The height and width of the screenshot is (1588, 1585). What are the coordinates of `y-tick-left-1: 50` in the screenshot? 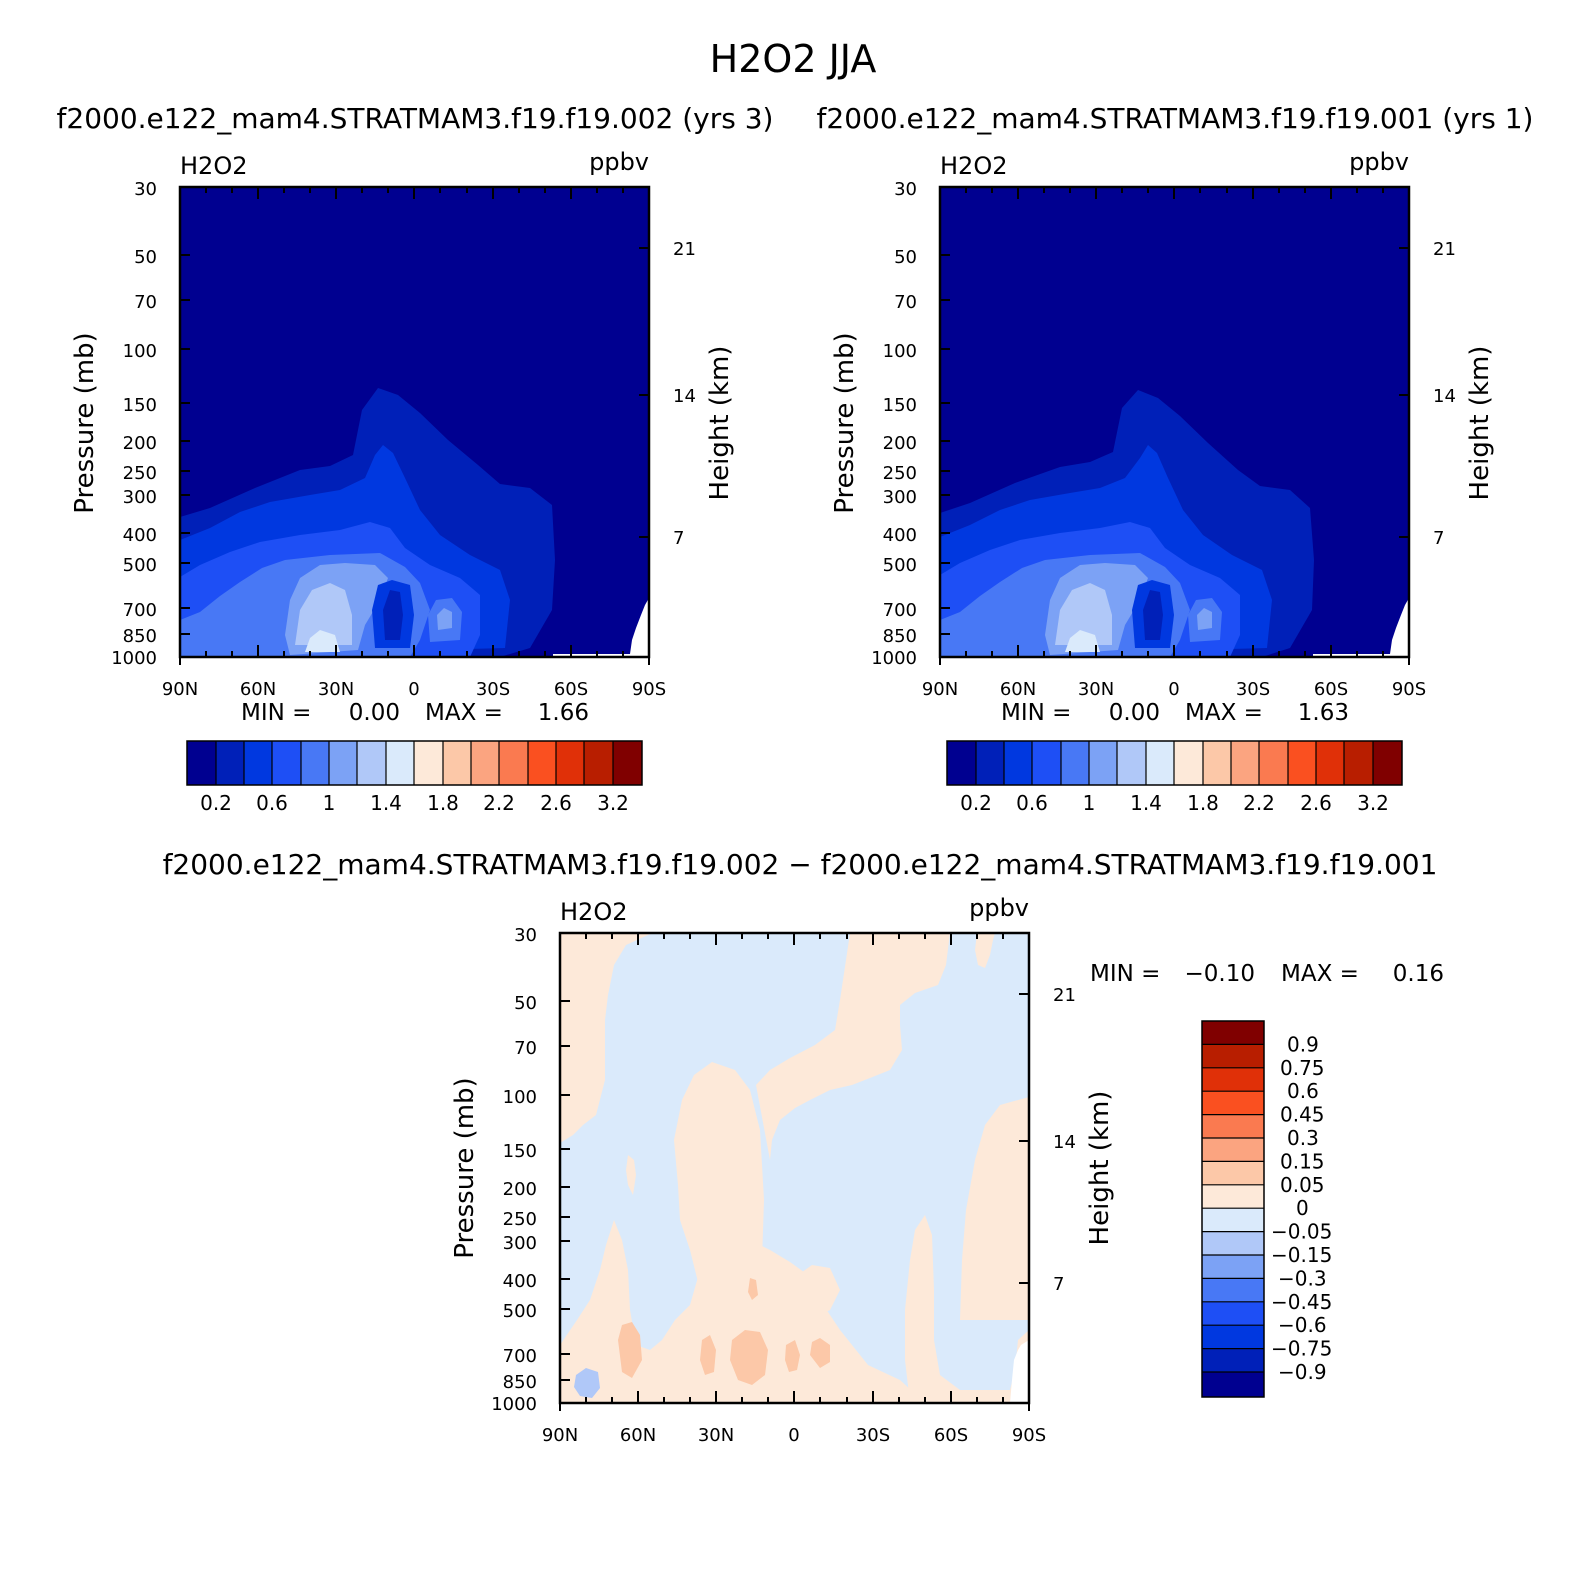 It's located at (145, 257).